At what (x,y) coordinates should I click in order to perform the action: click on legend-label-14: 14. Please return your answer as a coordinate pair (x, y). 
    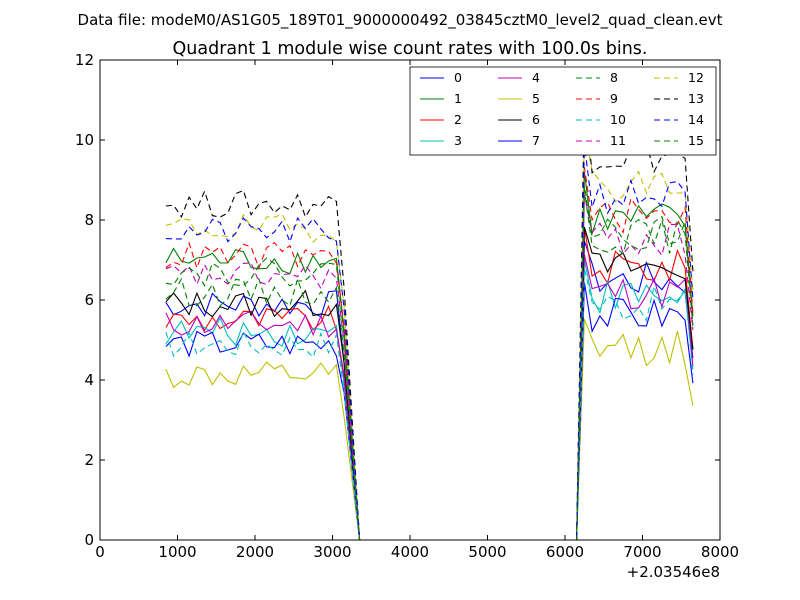
    Looking at the image, I should click on (696, 119).